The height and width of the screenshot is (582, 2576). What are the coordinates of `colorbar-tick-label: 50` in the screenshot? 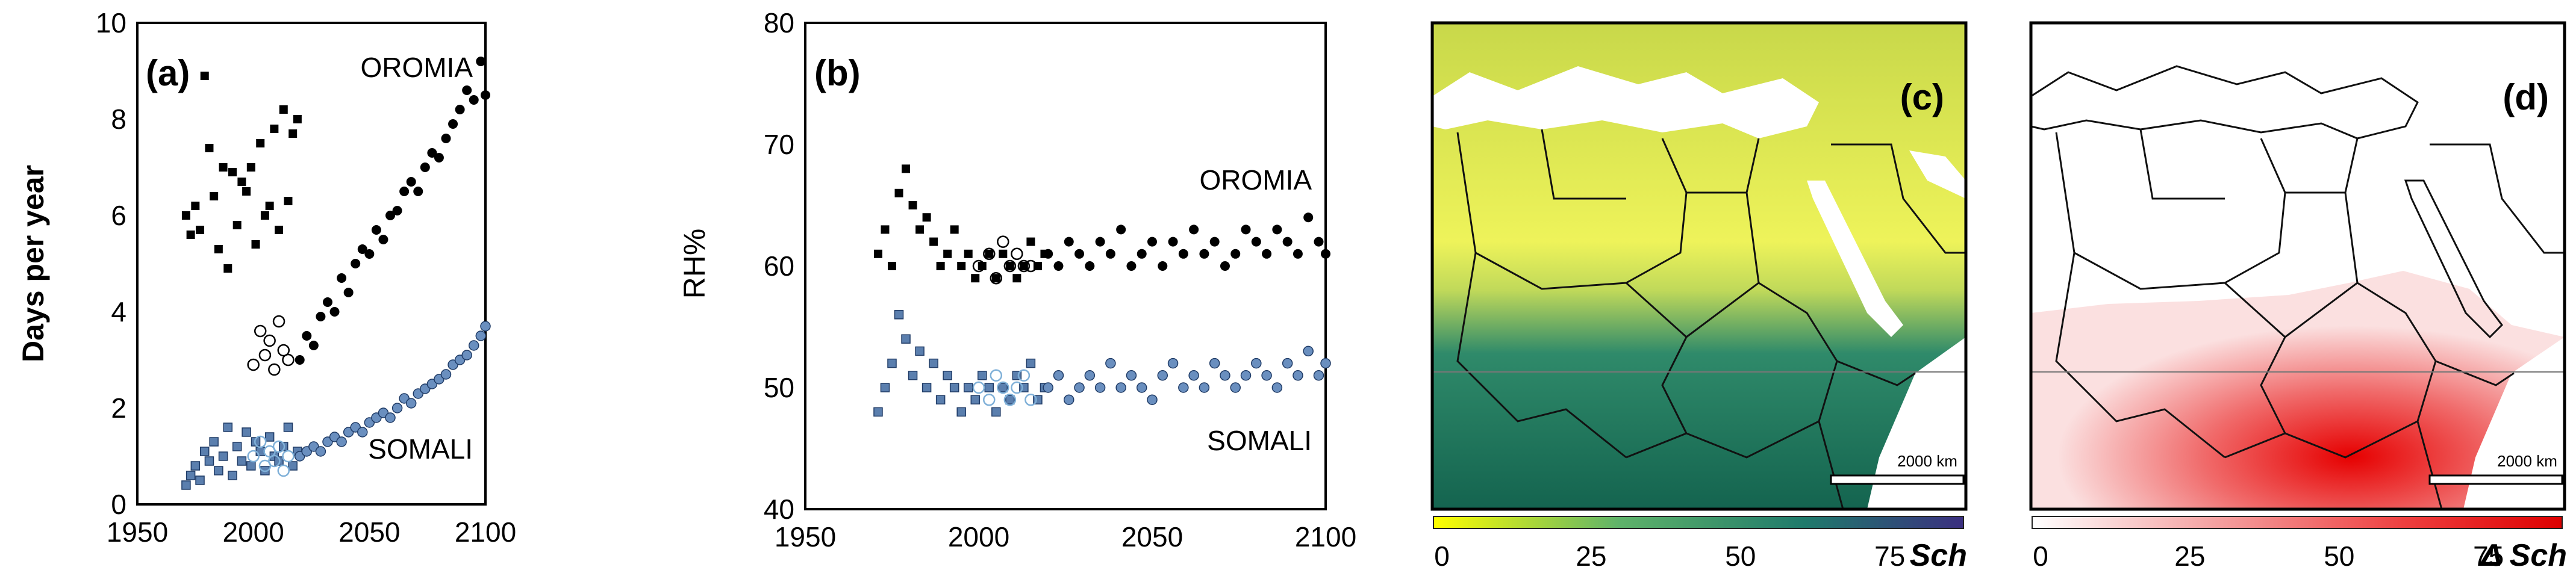 It's located at (2339, 556).